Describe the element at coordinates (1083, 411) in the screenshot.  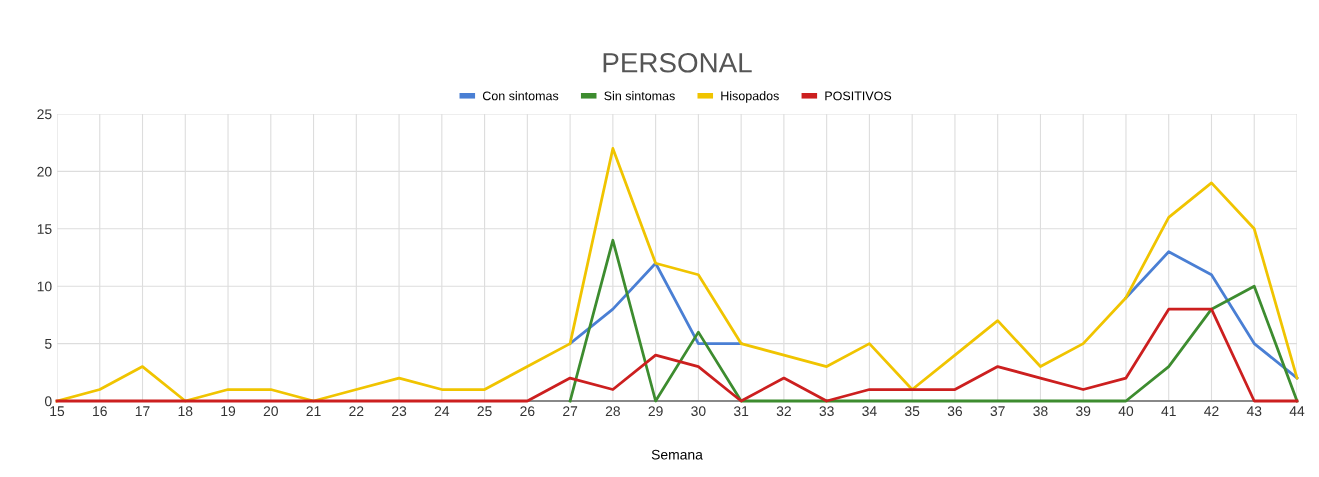
I see `x-tick-label: 39` at that location.